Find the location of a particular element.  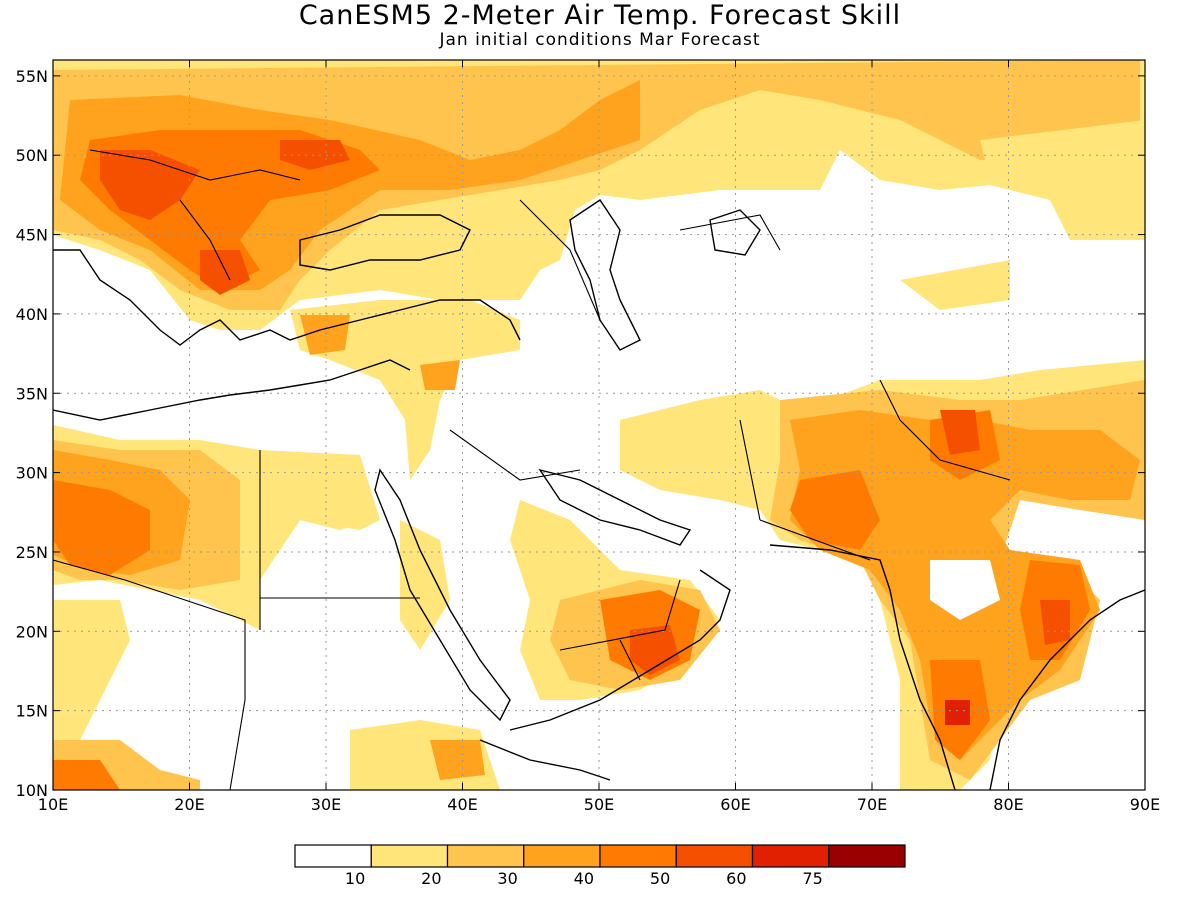

colorbar-label: 40 is located at coordinates (584, 878).